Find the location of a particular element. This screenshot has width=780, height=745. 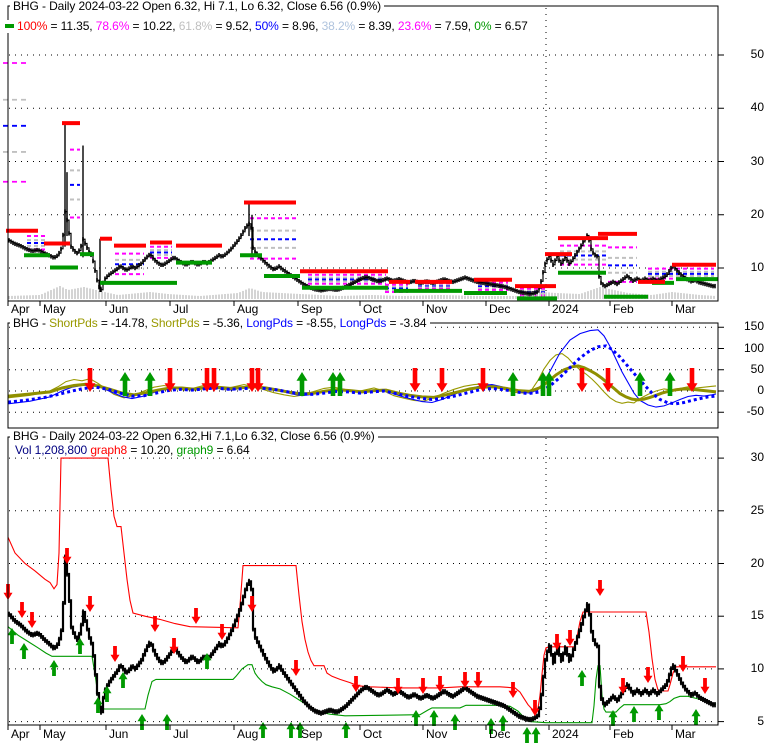

x-axis-label: Feb is located at coordinates (623, 734).